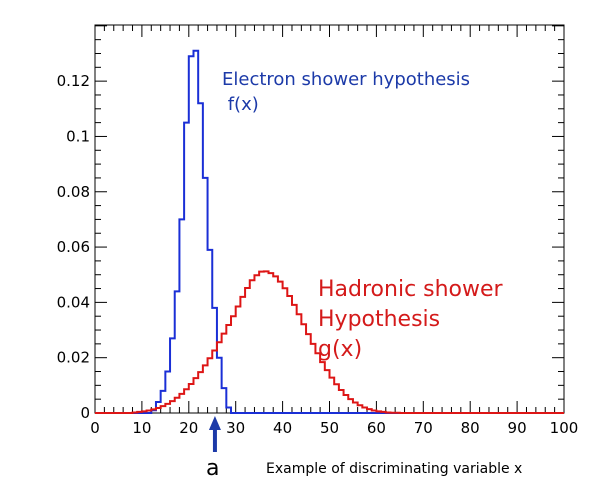 Image resolution: width=594 pixels, height=493 pixels. I want to click on y-tick-label: 0.04, so click(73, 302).